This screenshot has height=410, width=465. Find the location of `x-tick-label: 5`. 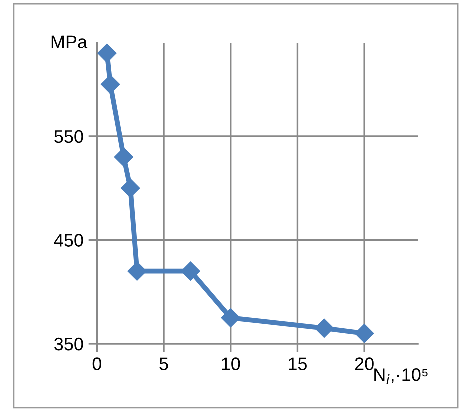

x-tick-label: 5 is located at coordinates (164, 364).